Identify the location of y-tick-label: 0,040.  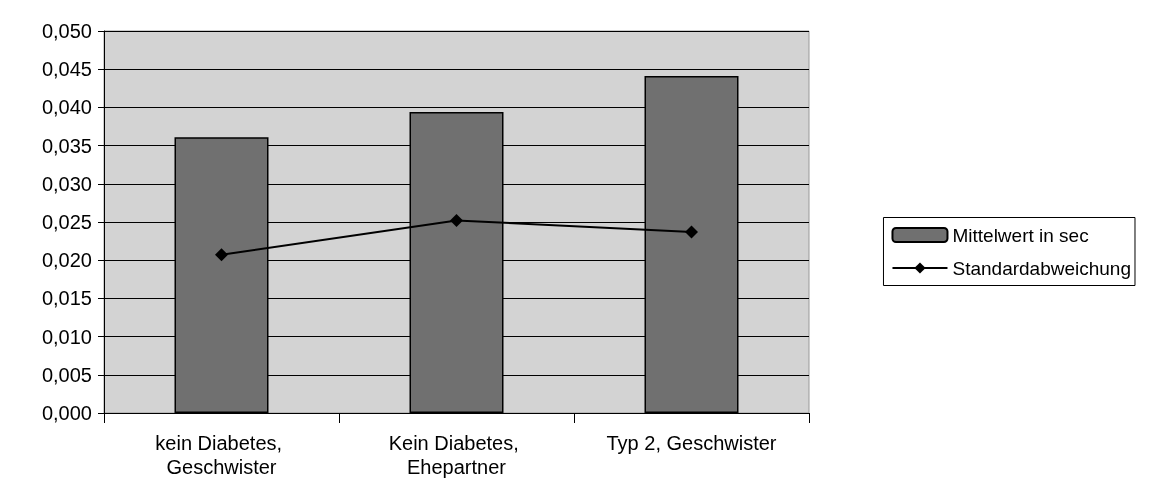
(66, 107).